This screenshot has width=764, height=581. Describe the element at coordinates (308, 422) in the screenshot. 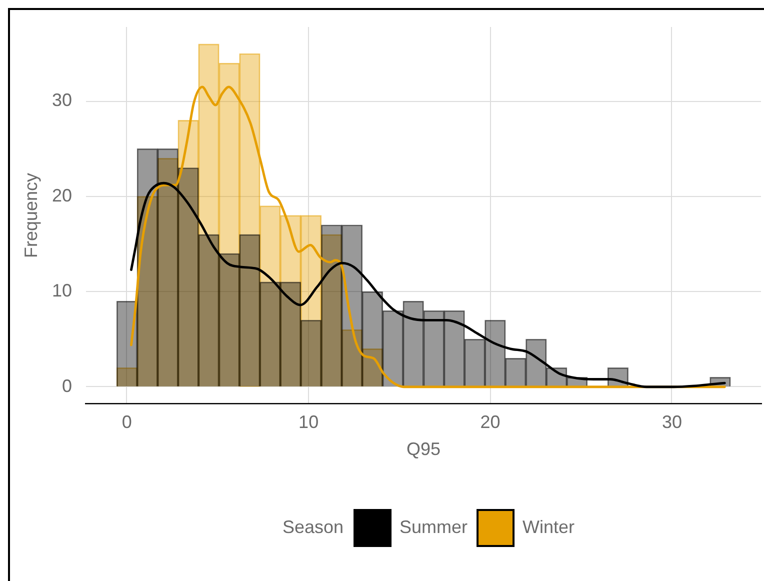

I see `x-tick-label: 10` at that location.